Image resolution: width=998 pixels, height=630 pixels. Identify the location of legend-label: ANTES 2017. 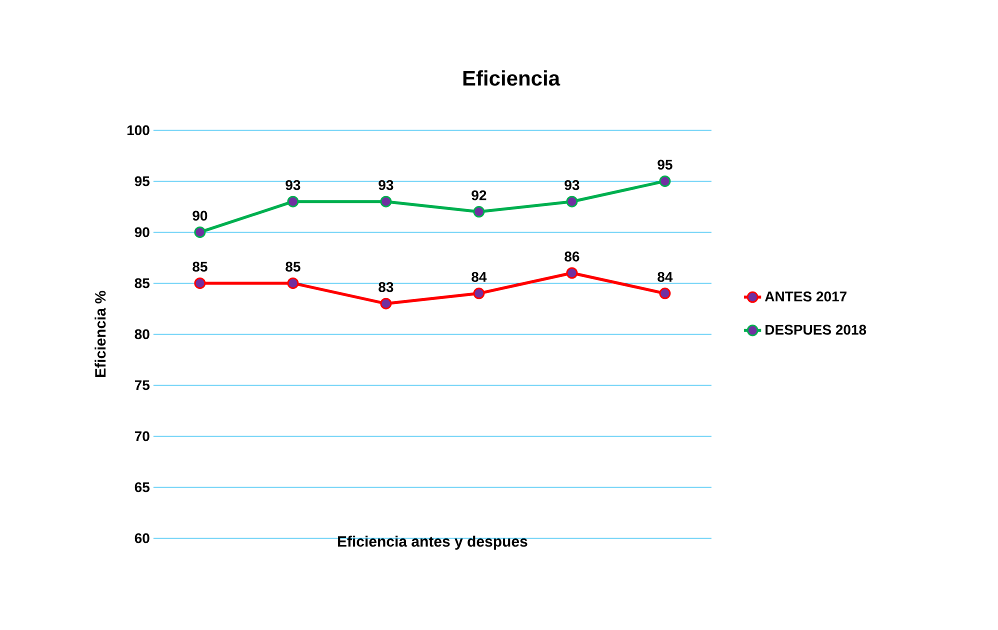
(805, 297).